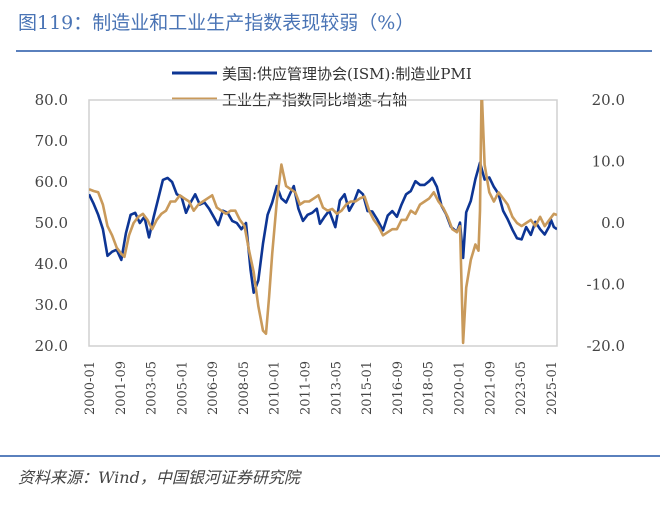 This screenshot has height=506, width=660. Describe the element at coordinates (51, 223) in the screenshot. I see `y-left-tick-label: 50.0` at that location.